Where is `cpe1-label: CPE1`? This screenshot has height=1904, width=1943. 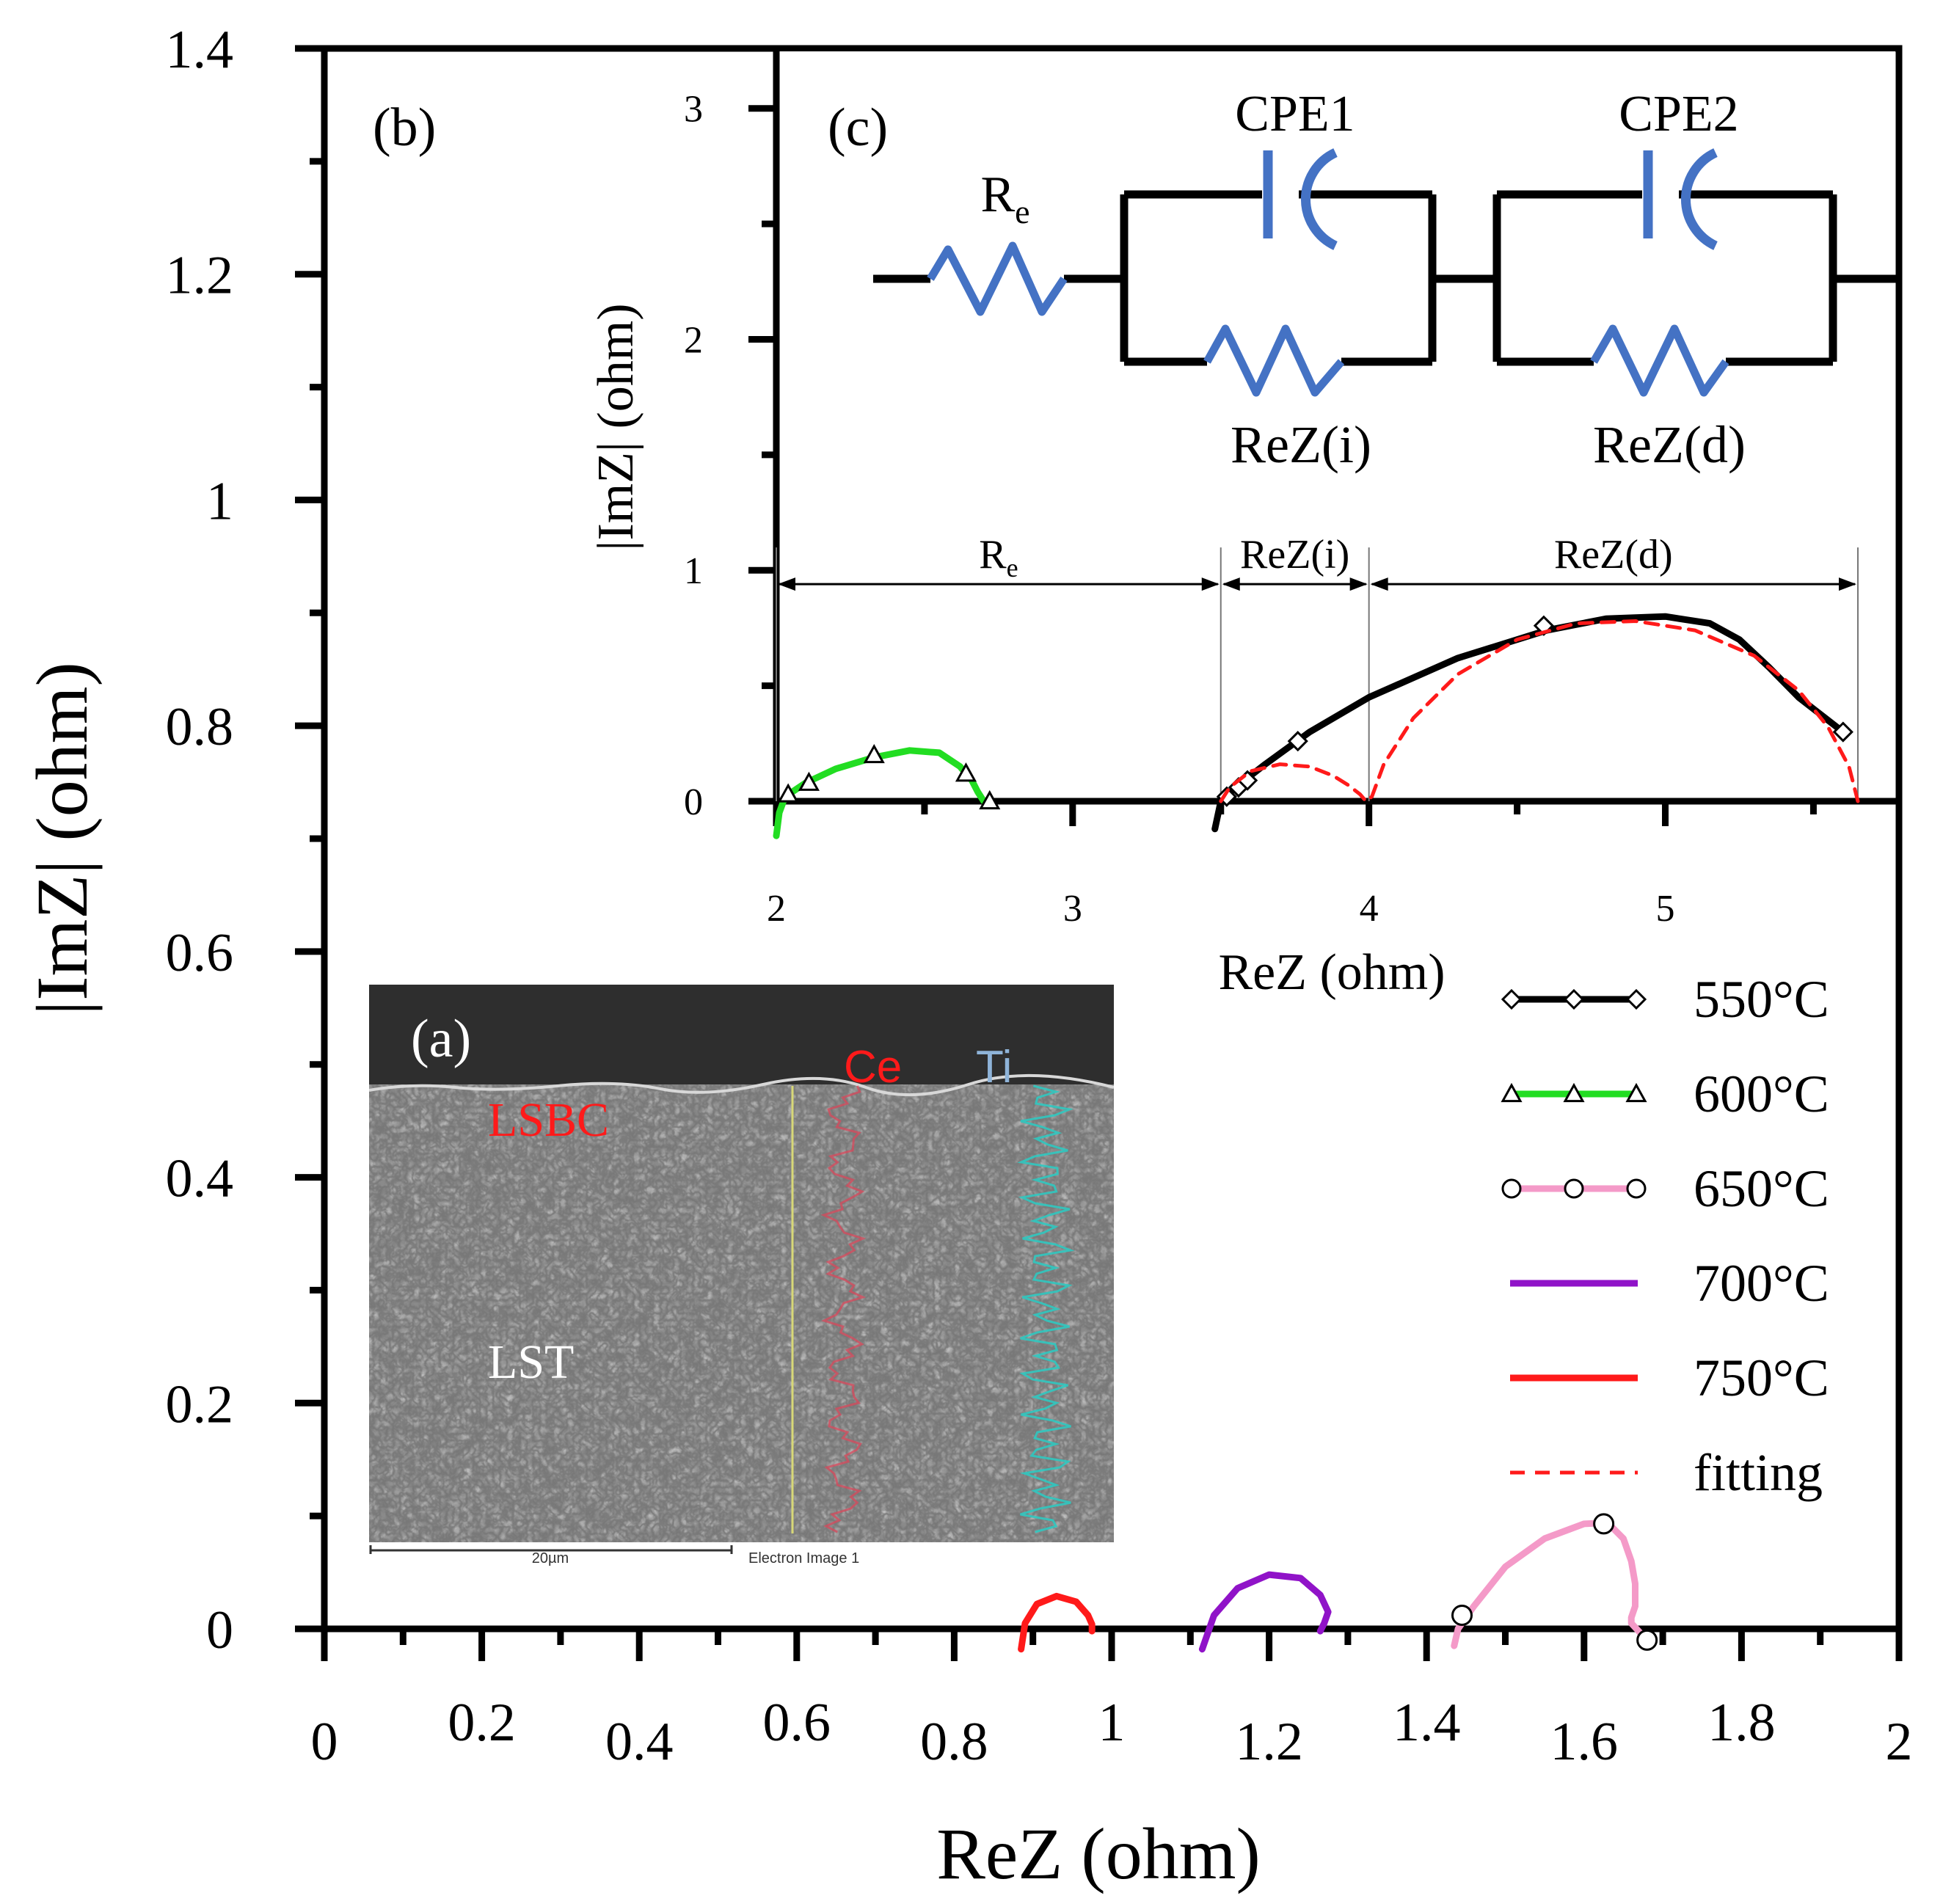
cpe1-label: CPE1 is located at coordinates (1295, 114).